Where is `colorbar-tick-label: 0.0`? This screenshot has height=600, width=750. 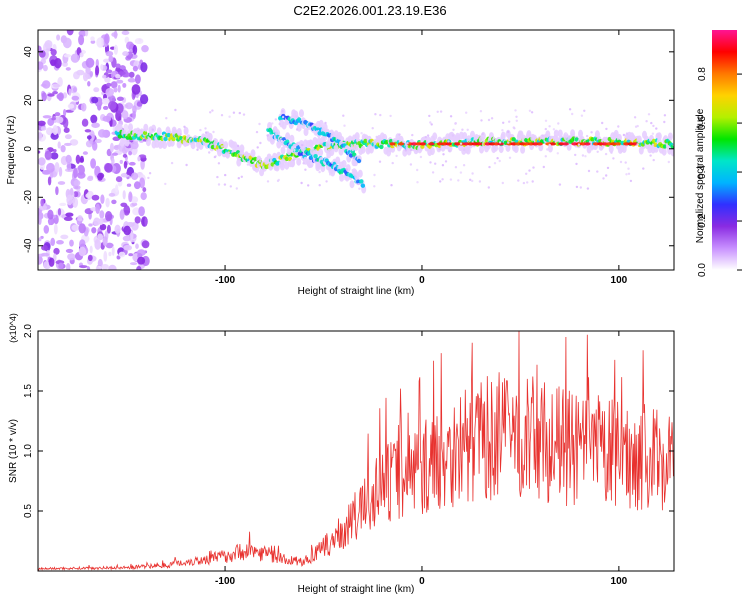 colorbar-tick-label: 0.0 is located at coordinates (702, 270).